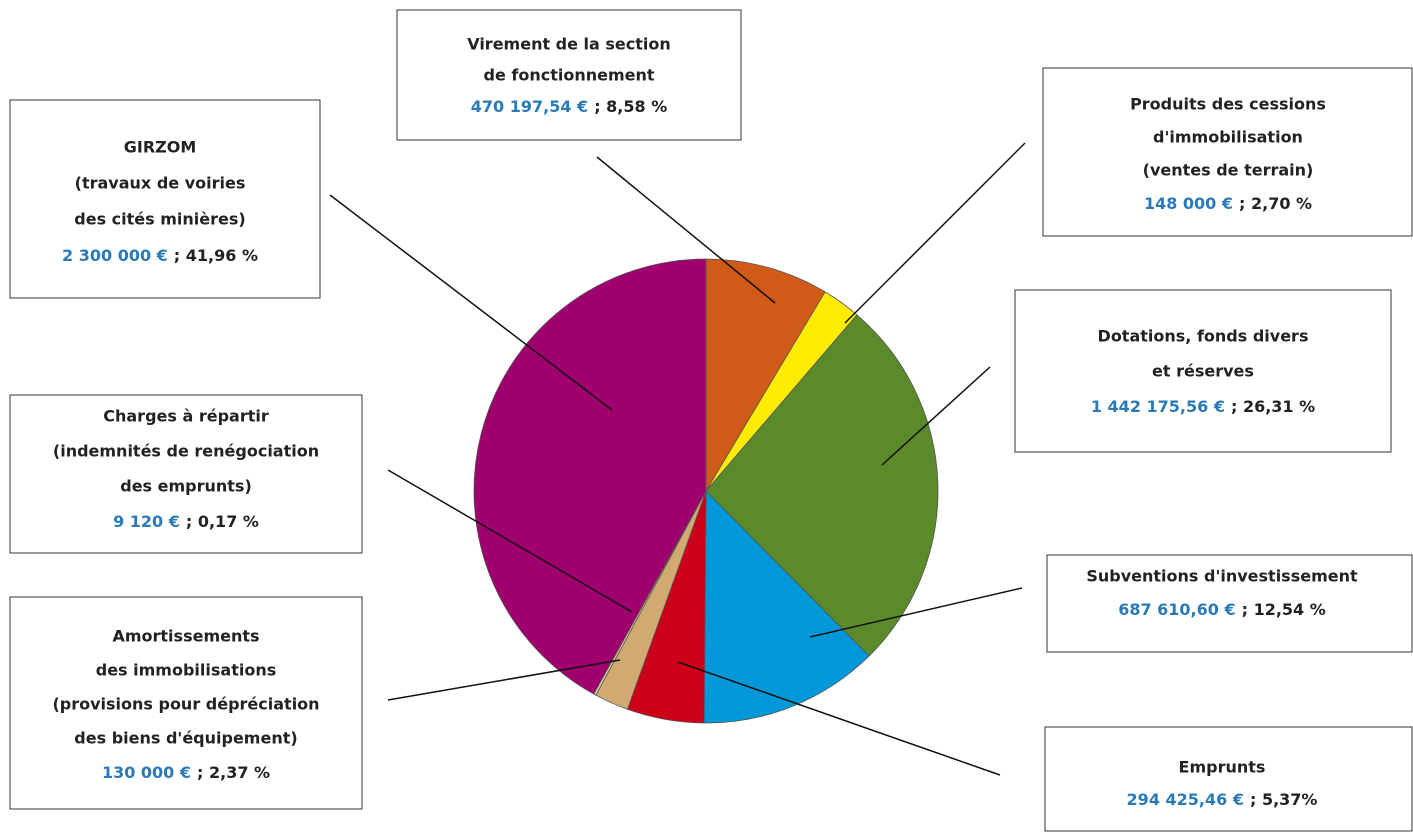 Image resolution: width=1413 pixels, height=832 pixels. I want to click on slice-label: et réserves, so click(1203, 371).